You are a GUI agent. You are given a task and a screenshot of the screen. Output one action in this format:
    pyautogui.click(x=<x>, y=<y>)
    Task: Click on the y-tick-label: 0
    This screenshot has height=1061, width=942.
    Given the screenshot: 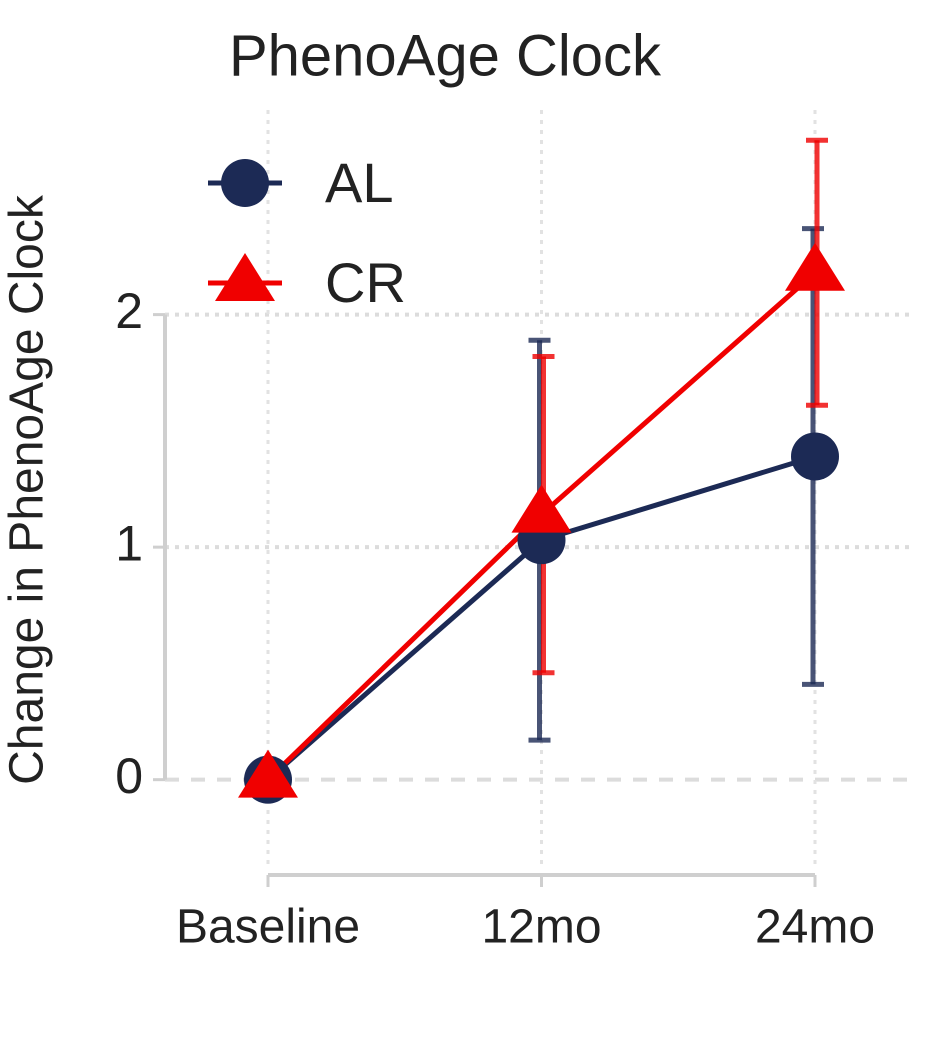 What is the action you would take?
    pyautogui.click(x=129, y=776)
    